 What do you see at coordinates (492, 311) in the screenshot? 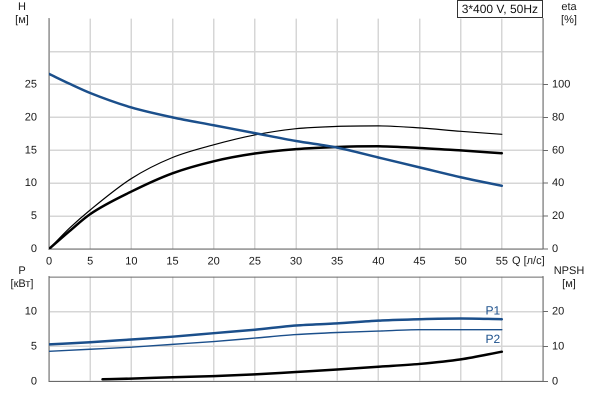
I see `series-label: P1` at bounding box center [492, 311].